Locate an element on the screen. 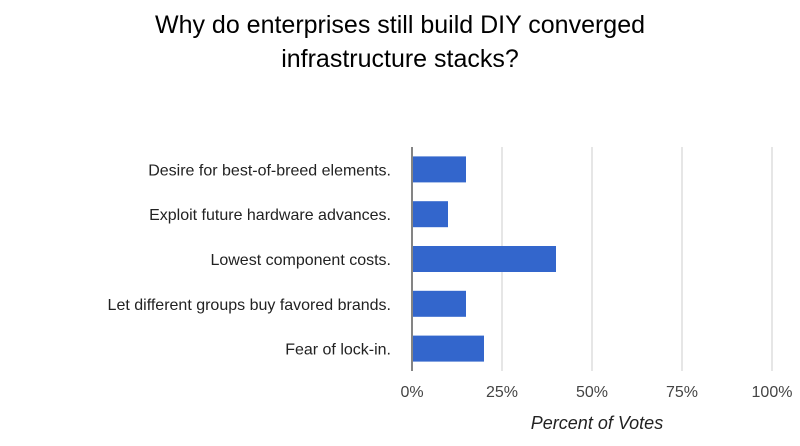  category-label: Fear of lock-in. is located at coordinates (338, 350).